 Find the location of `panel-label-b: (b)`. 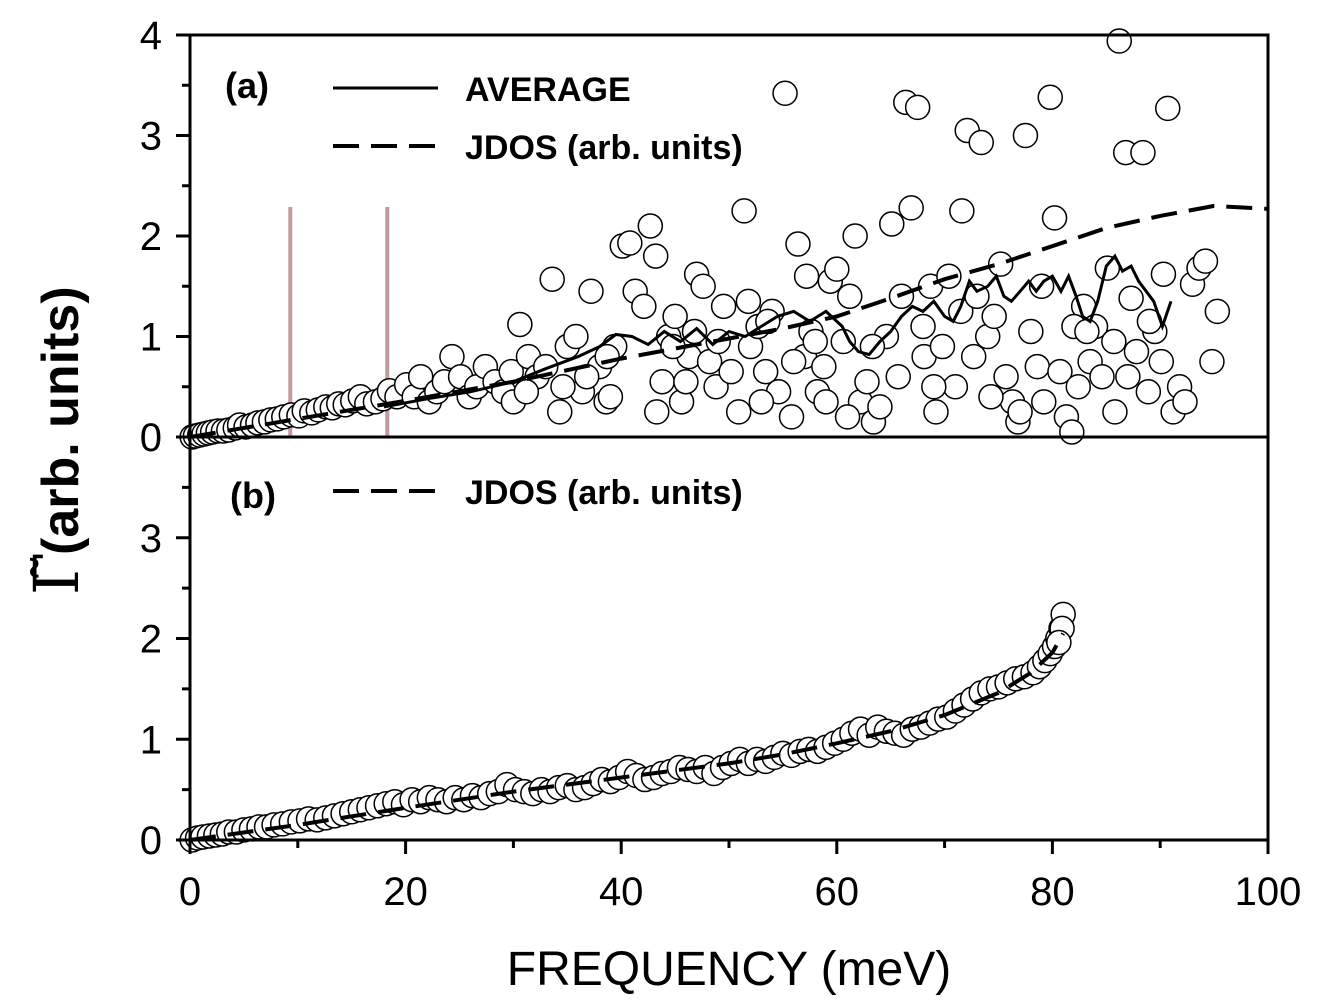

panel-label-b: (b) is located at coordinates (253, 495).